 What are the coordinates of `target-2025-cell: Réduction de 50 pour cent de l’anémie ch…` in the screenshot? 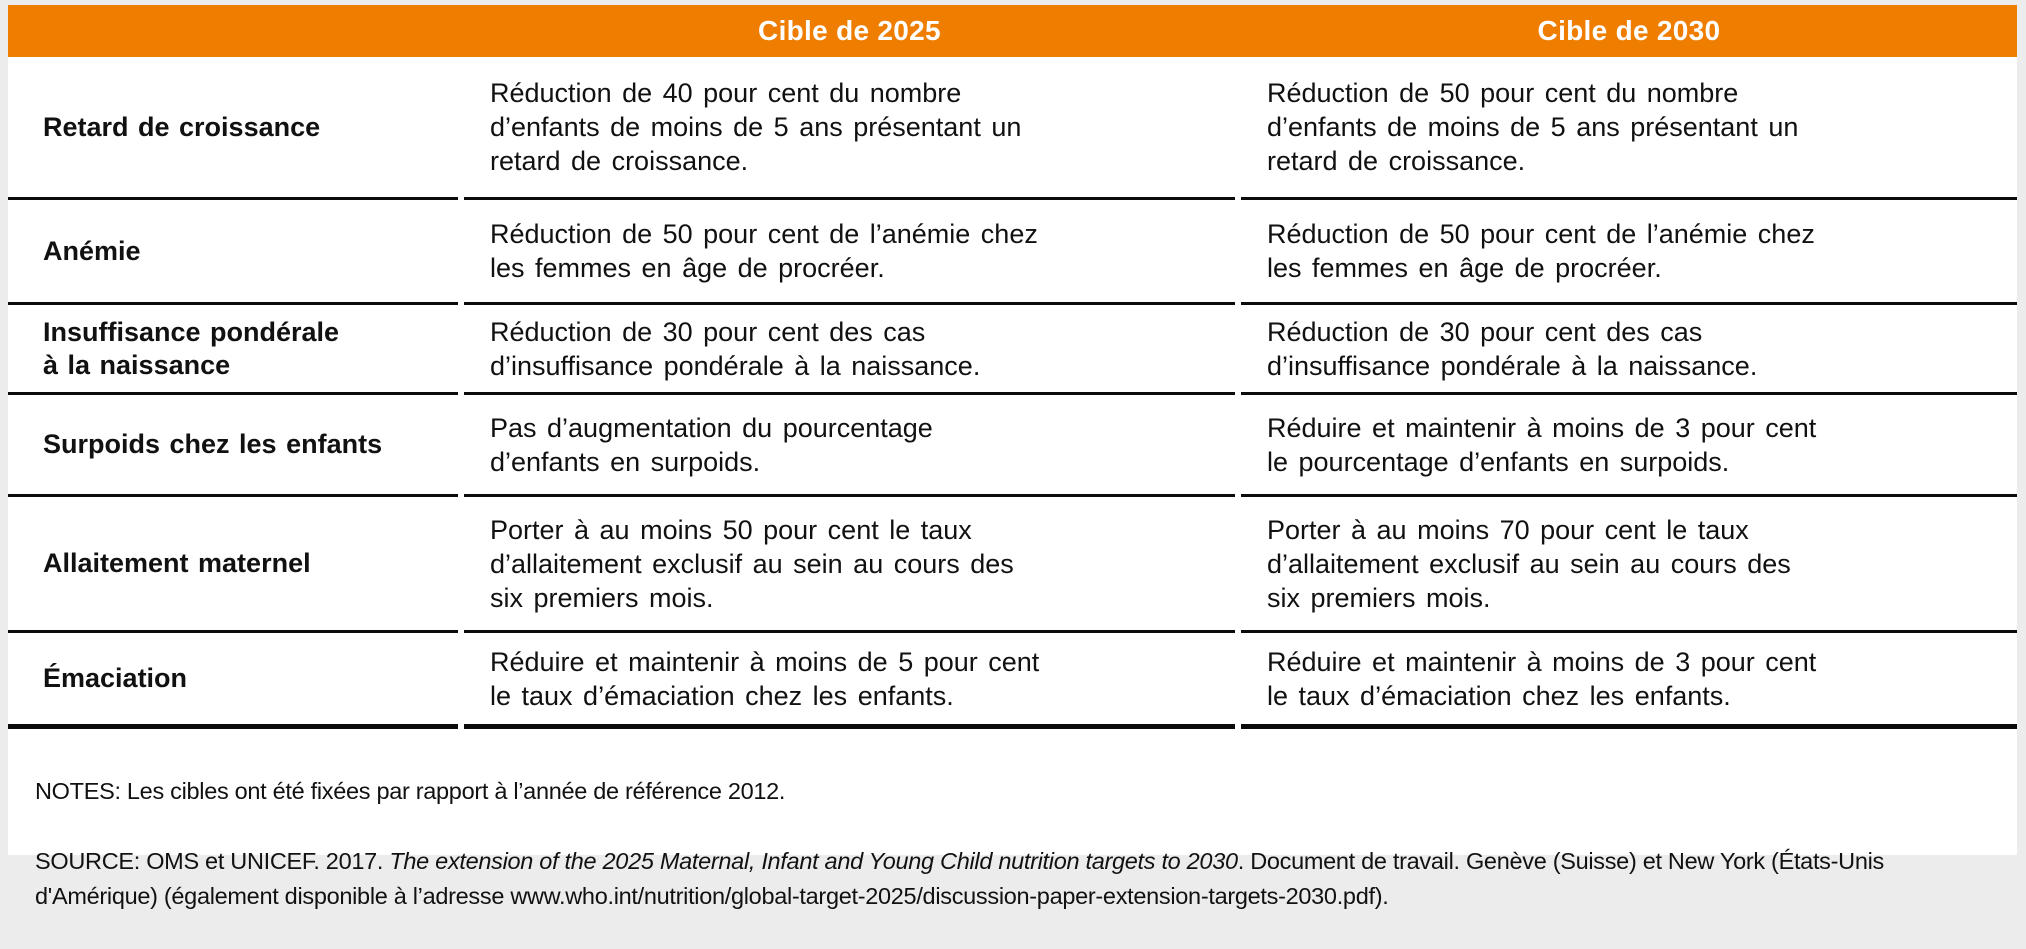 It's located at (849, 252).